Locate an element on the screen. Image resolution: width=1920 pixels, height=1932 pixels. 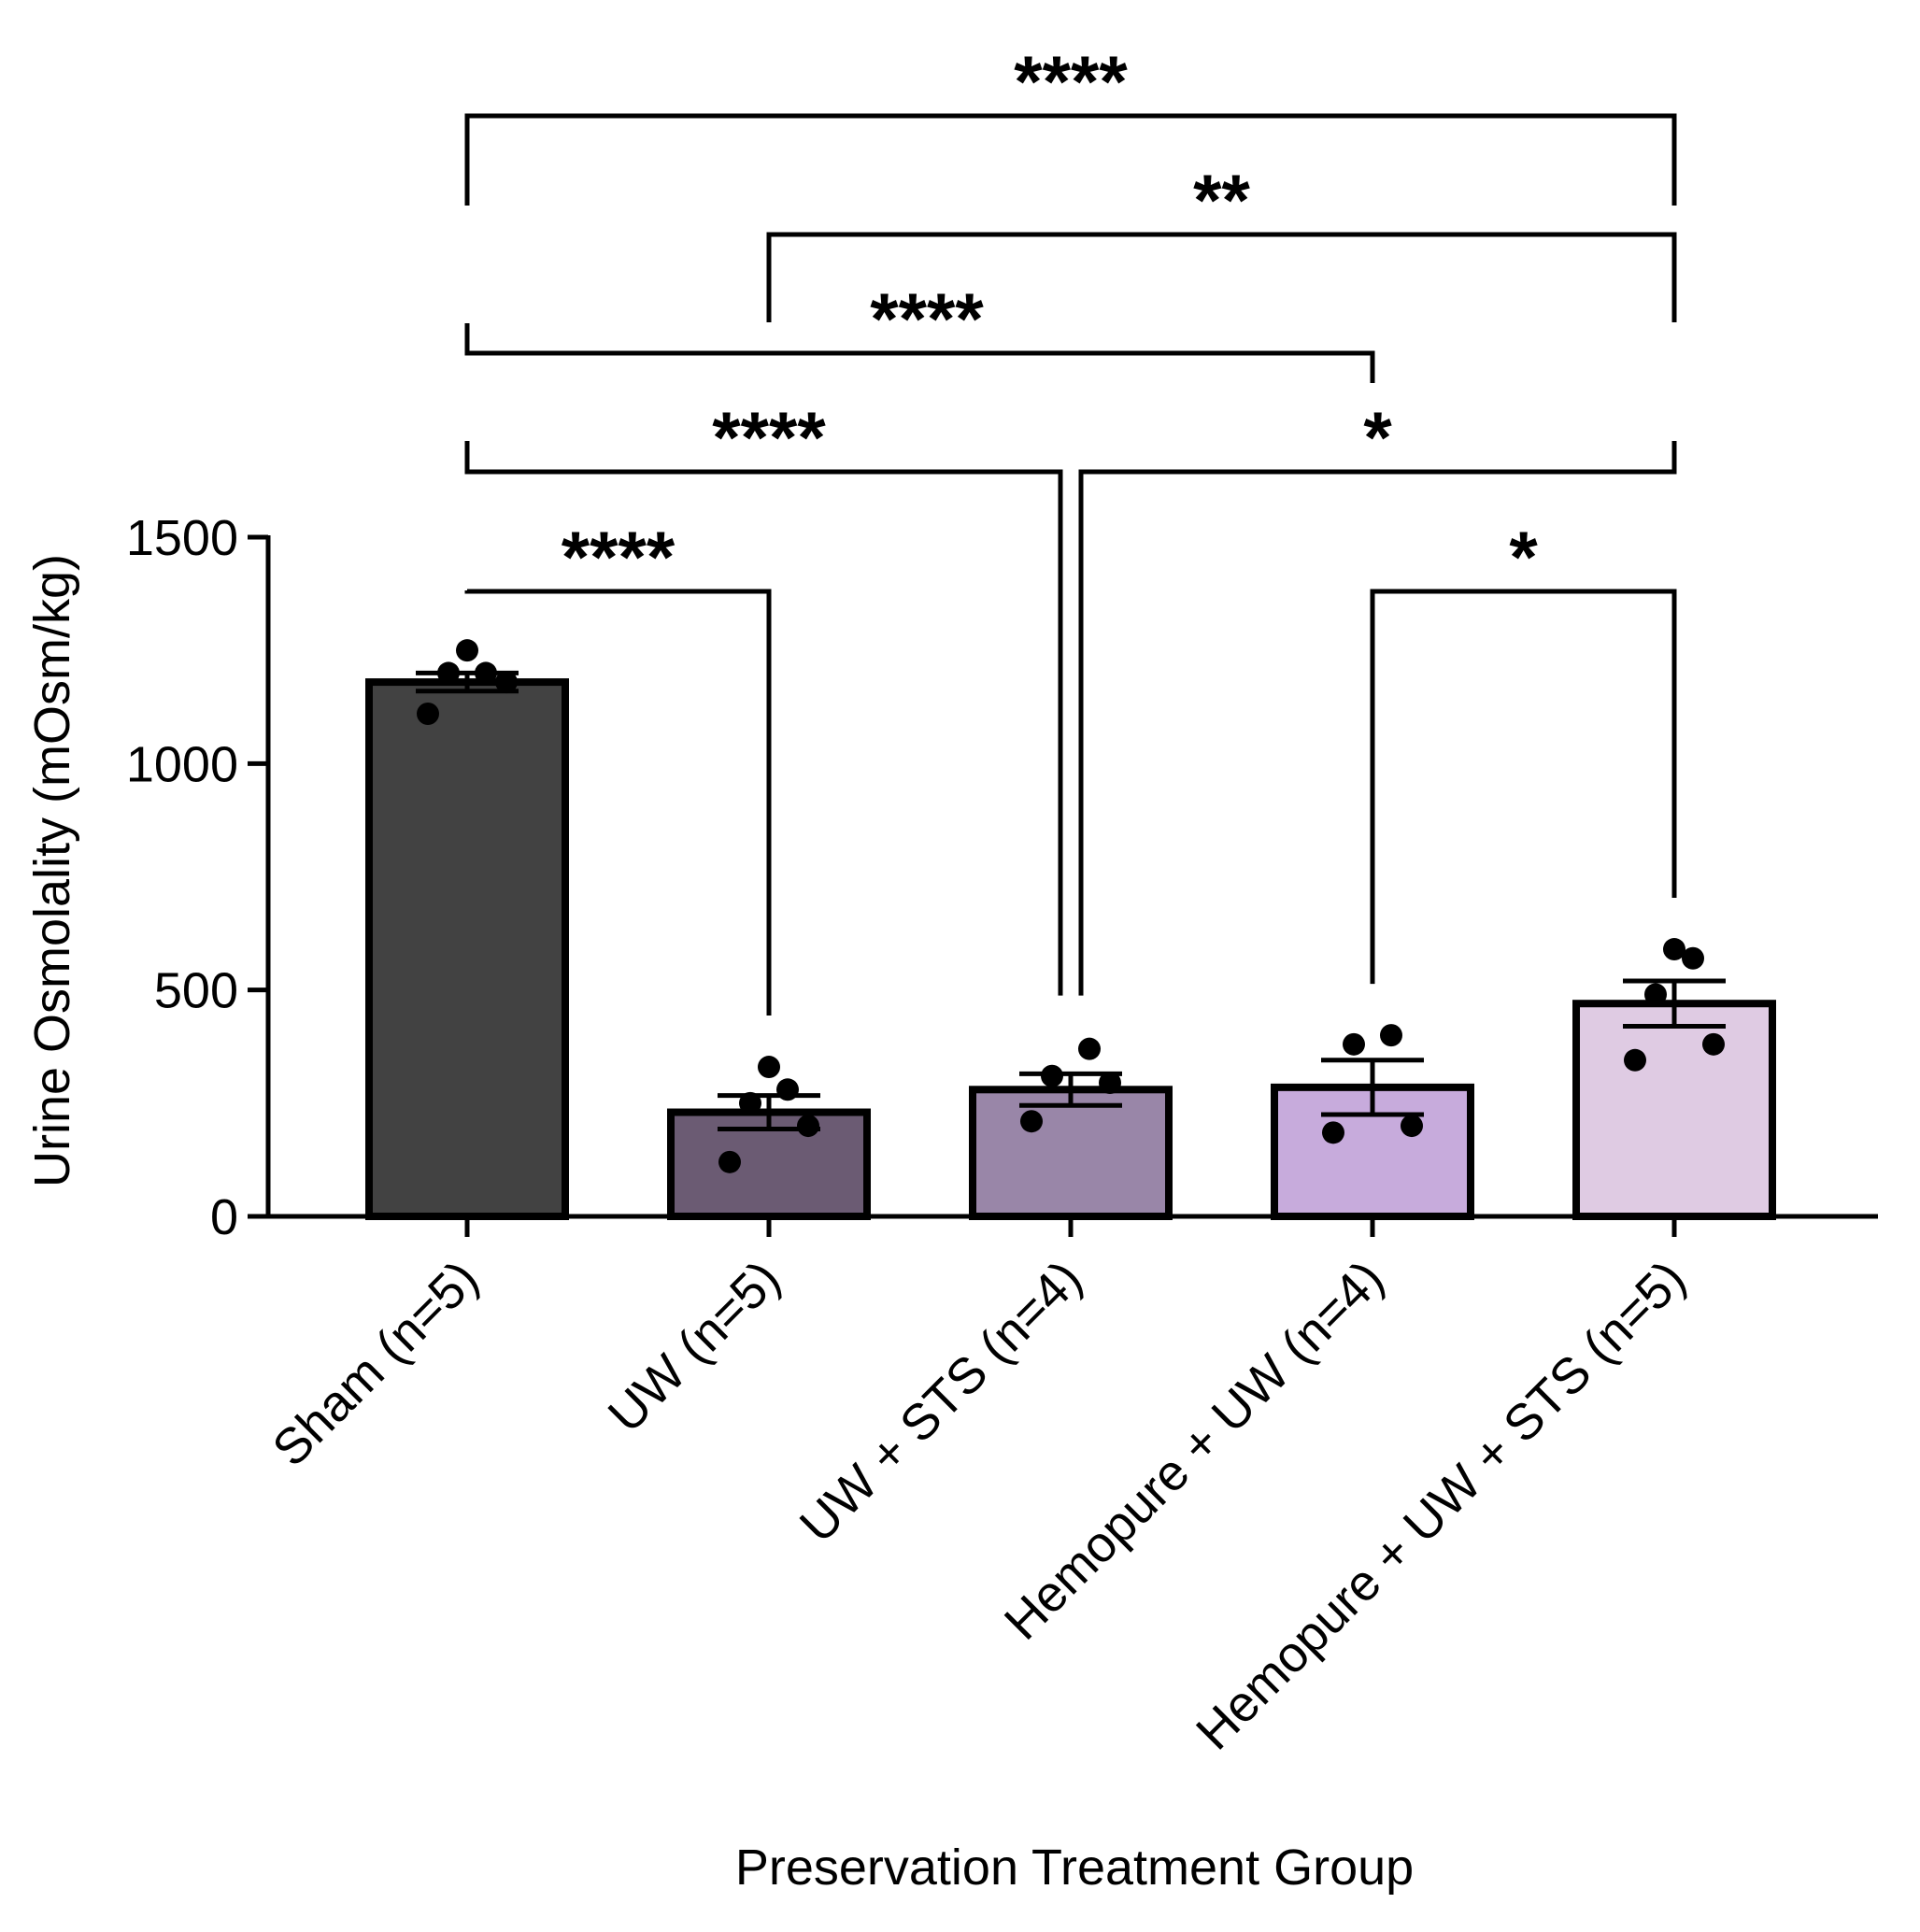
x-tick-label: Sham (n=5) is located at coordinates (375, 1363).